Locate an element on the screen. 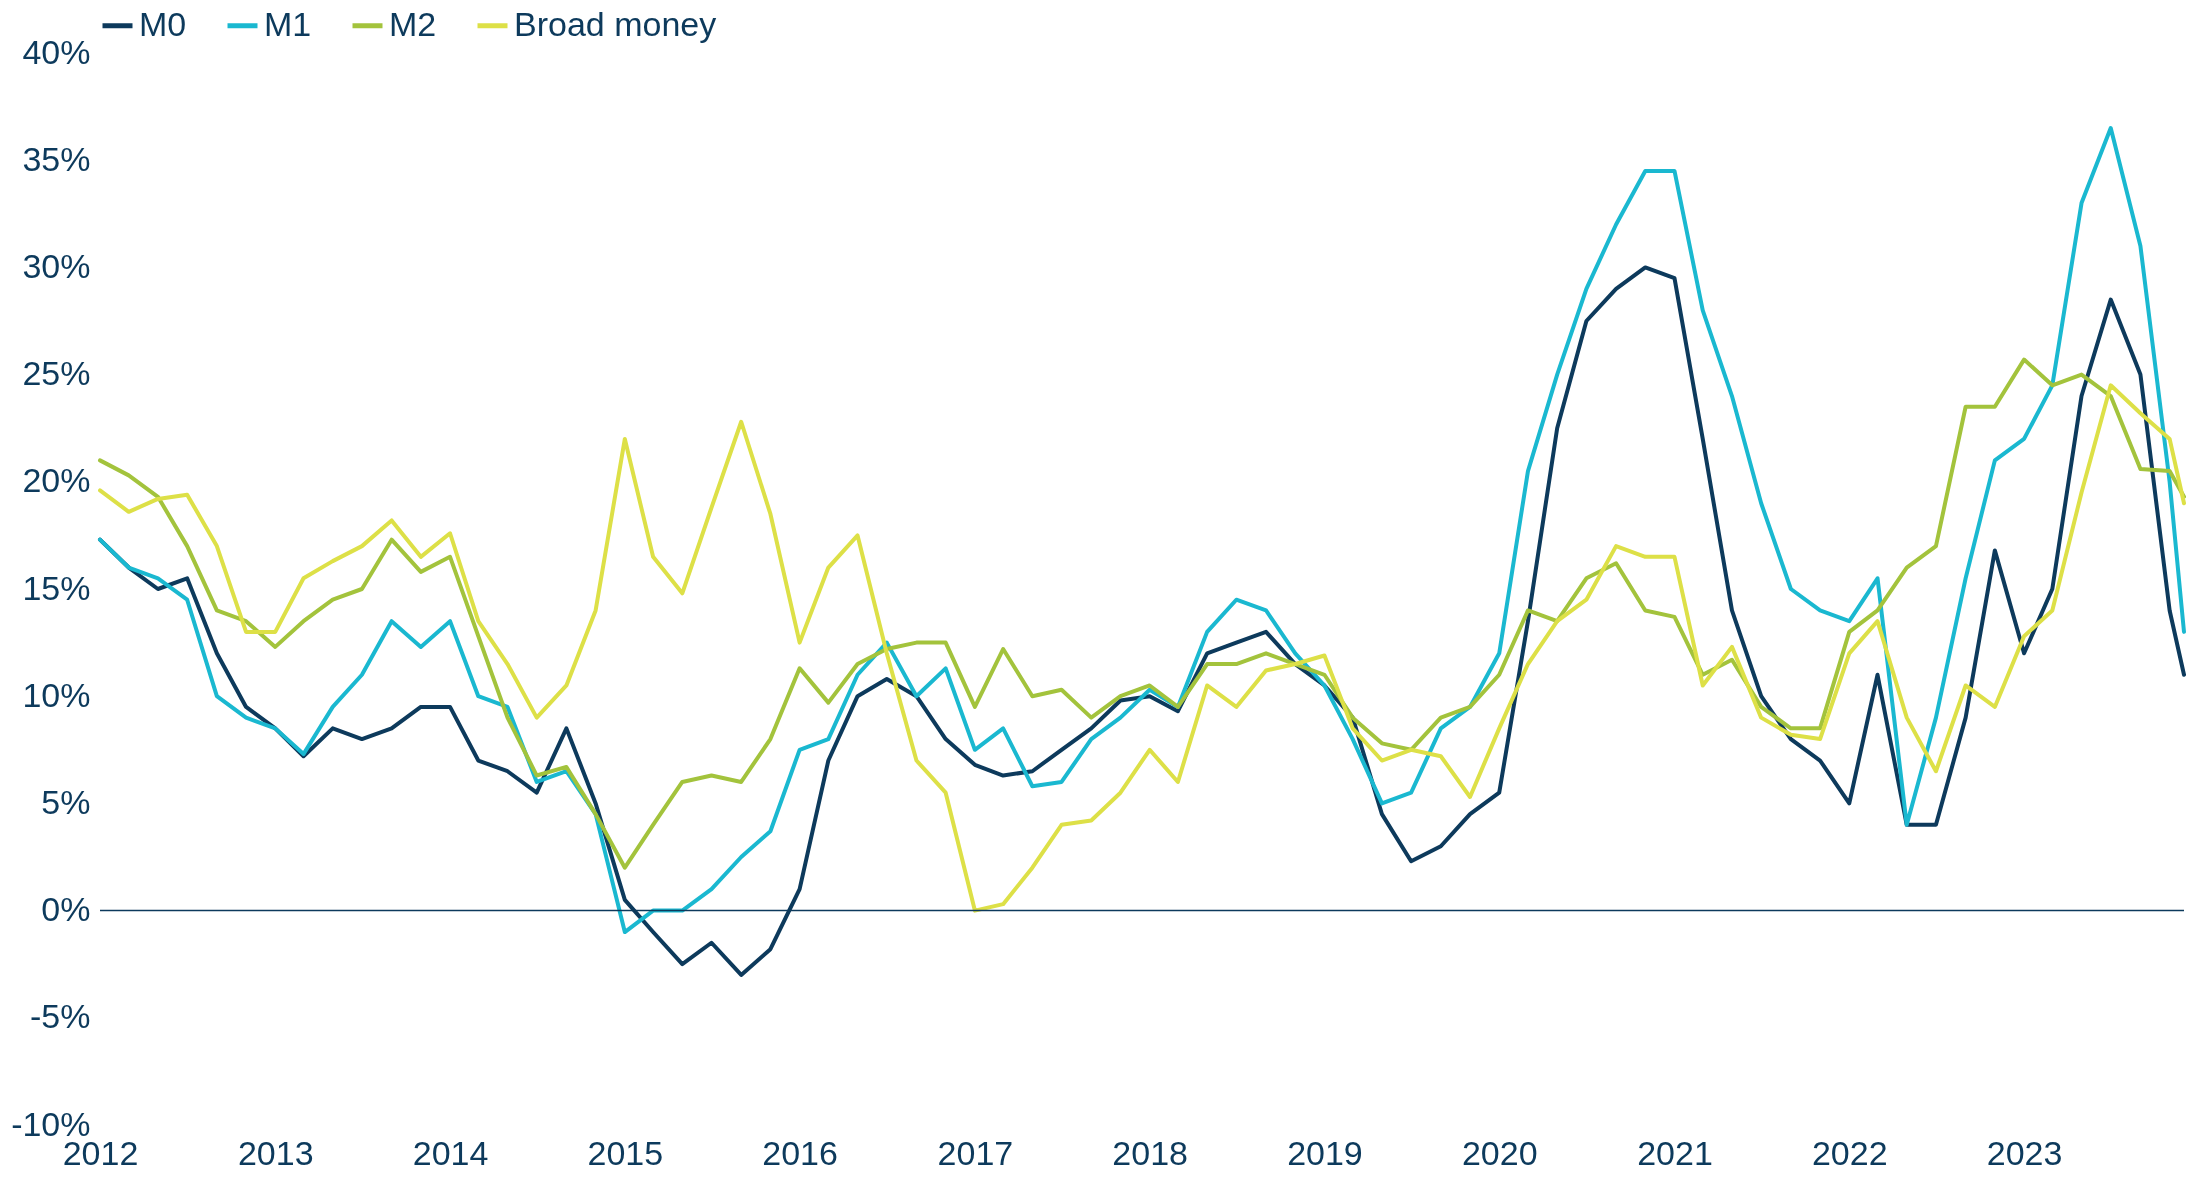 This screenshot has height=1195, width=2212. y-tick-label: -5% is located at coordinates (60, 1016).